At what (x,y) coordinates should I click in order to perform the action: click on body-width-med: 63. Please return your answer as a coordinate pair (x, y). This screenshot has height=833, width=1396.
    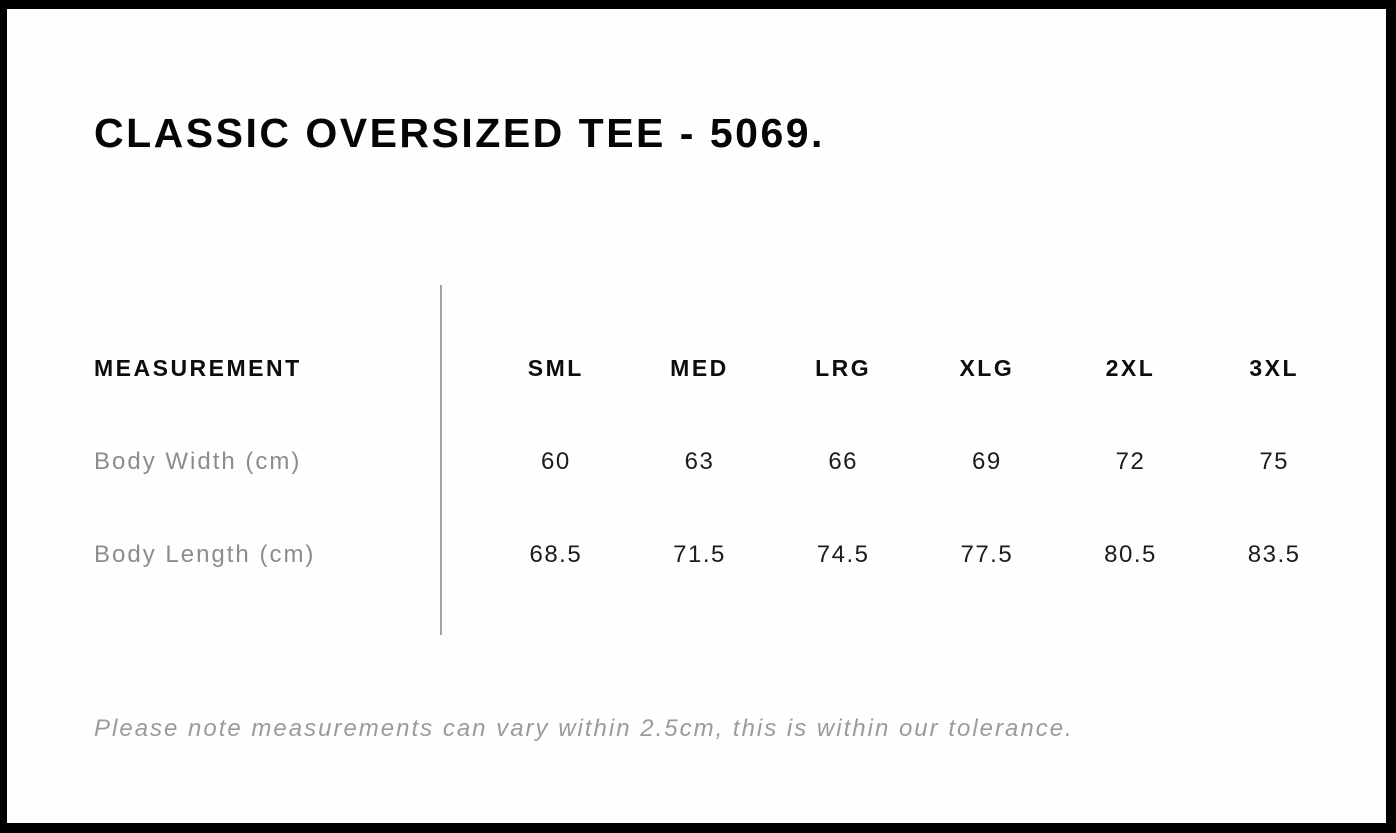
    Looking at the image, I should click on (699, 461).